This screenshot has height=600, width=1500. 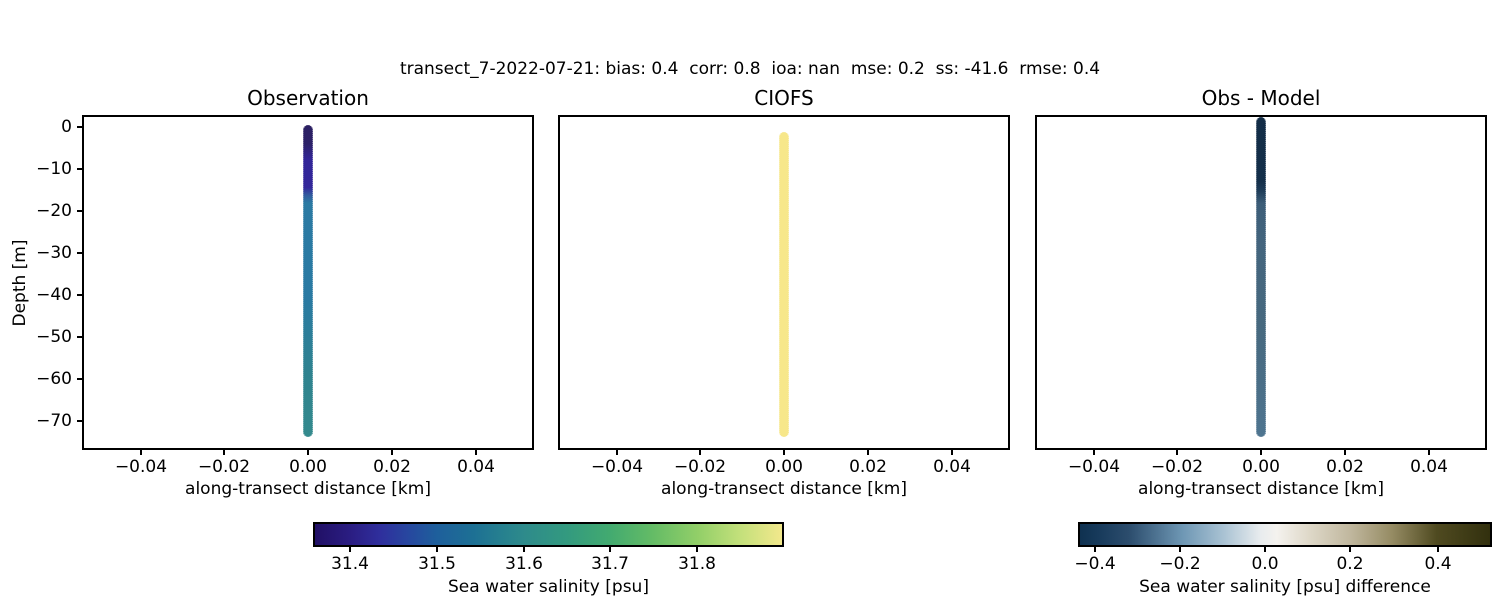 I want to click on y-tick-label: −60, so click(x=54, y=379).